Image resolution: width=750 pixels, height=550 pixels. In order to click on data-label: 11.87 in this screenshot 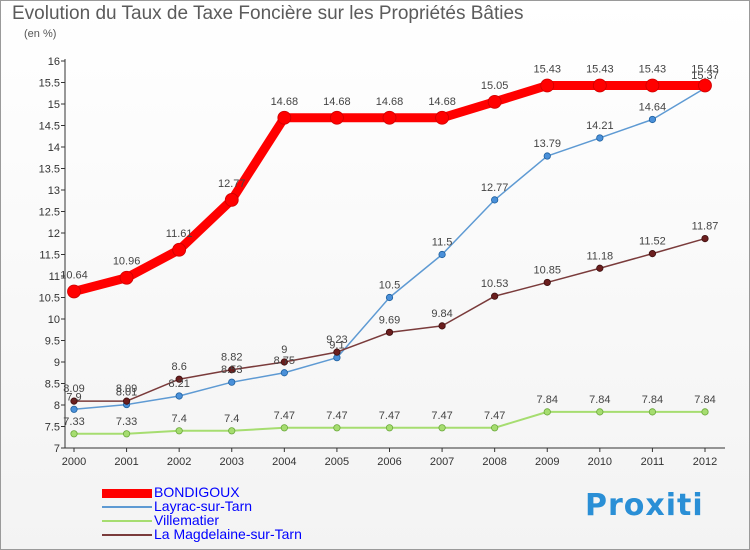, I will do `click(705, 227)`.